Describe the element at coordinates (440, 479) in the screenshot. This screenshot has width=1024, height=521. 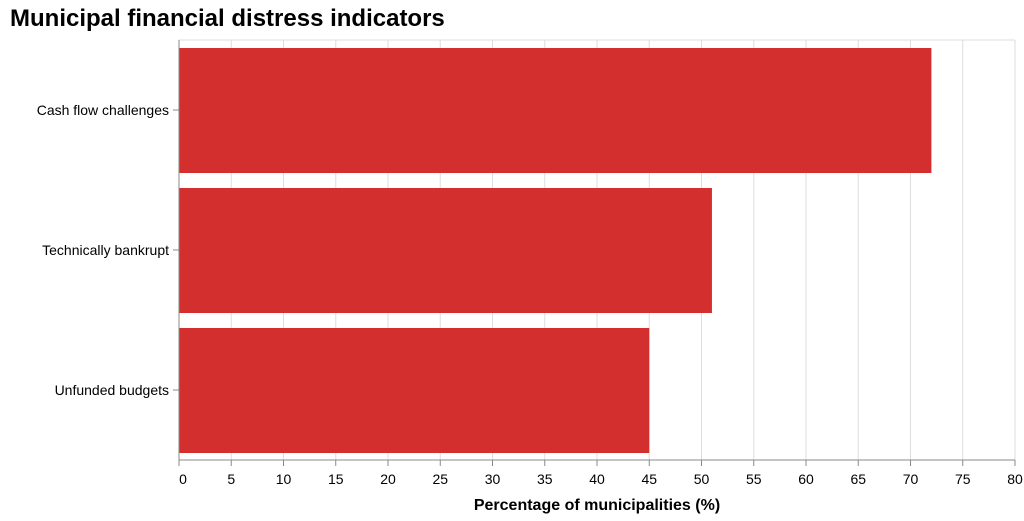
I see `x-tick-label: 25` at that location.